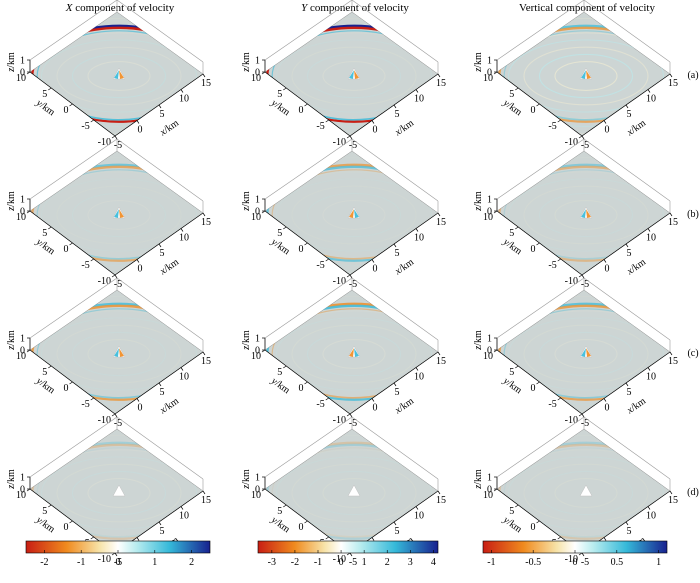 The image size is (700, 583). I want to click on colorbar-tick-label: -1, so click(491, 562).